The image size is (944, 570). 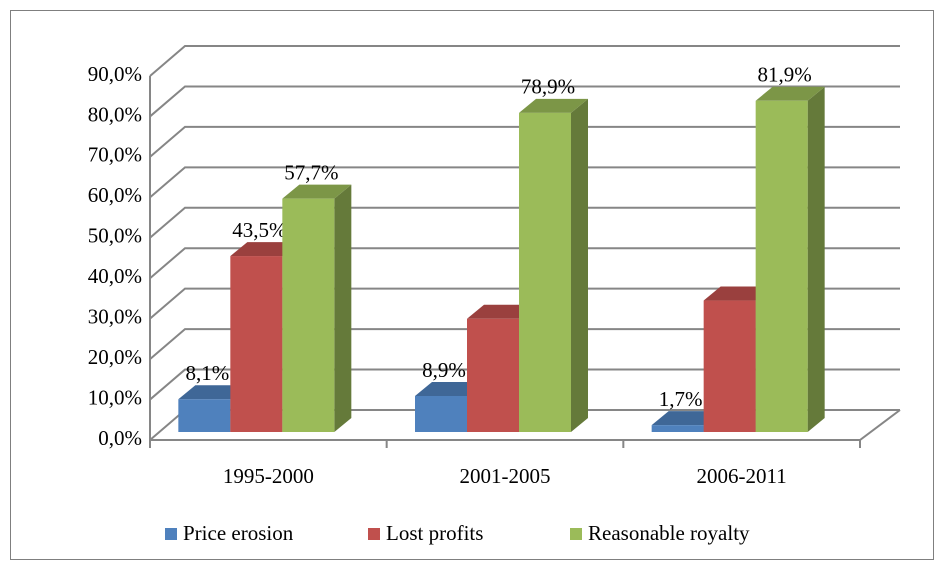 I want to click on y-tick-label: 80,0%, so click(x=115, y=114).